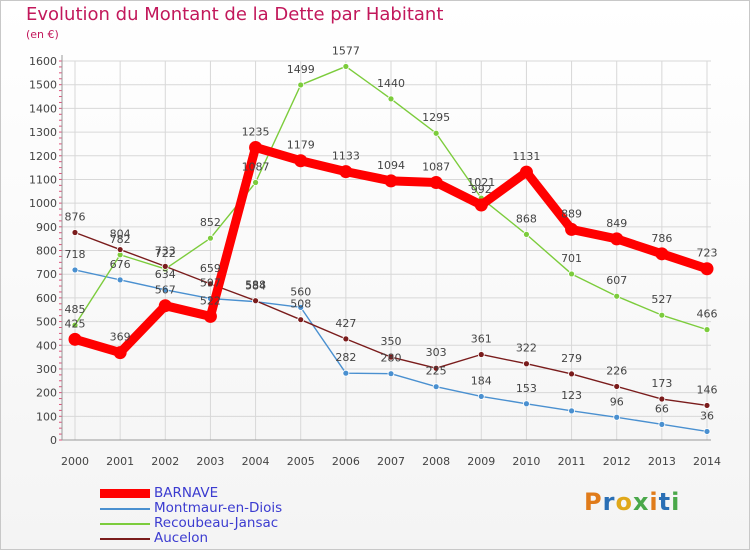 This screenshot has width=750, height=550. What do you see at coordinates (120, 239) in the screenshot?
I see `data-label: 782` at bounding box center [120, 239].